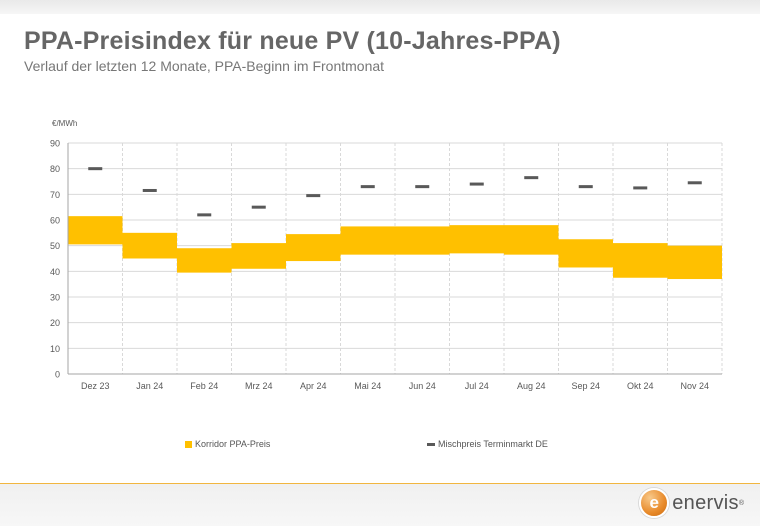 The height and width of the screenshot is (526, 760). What do you see at coordinates (694, 386) in the screenshot?
I see `x-tick-label: Nov 24` at bounding box center [694, 386].